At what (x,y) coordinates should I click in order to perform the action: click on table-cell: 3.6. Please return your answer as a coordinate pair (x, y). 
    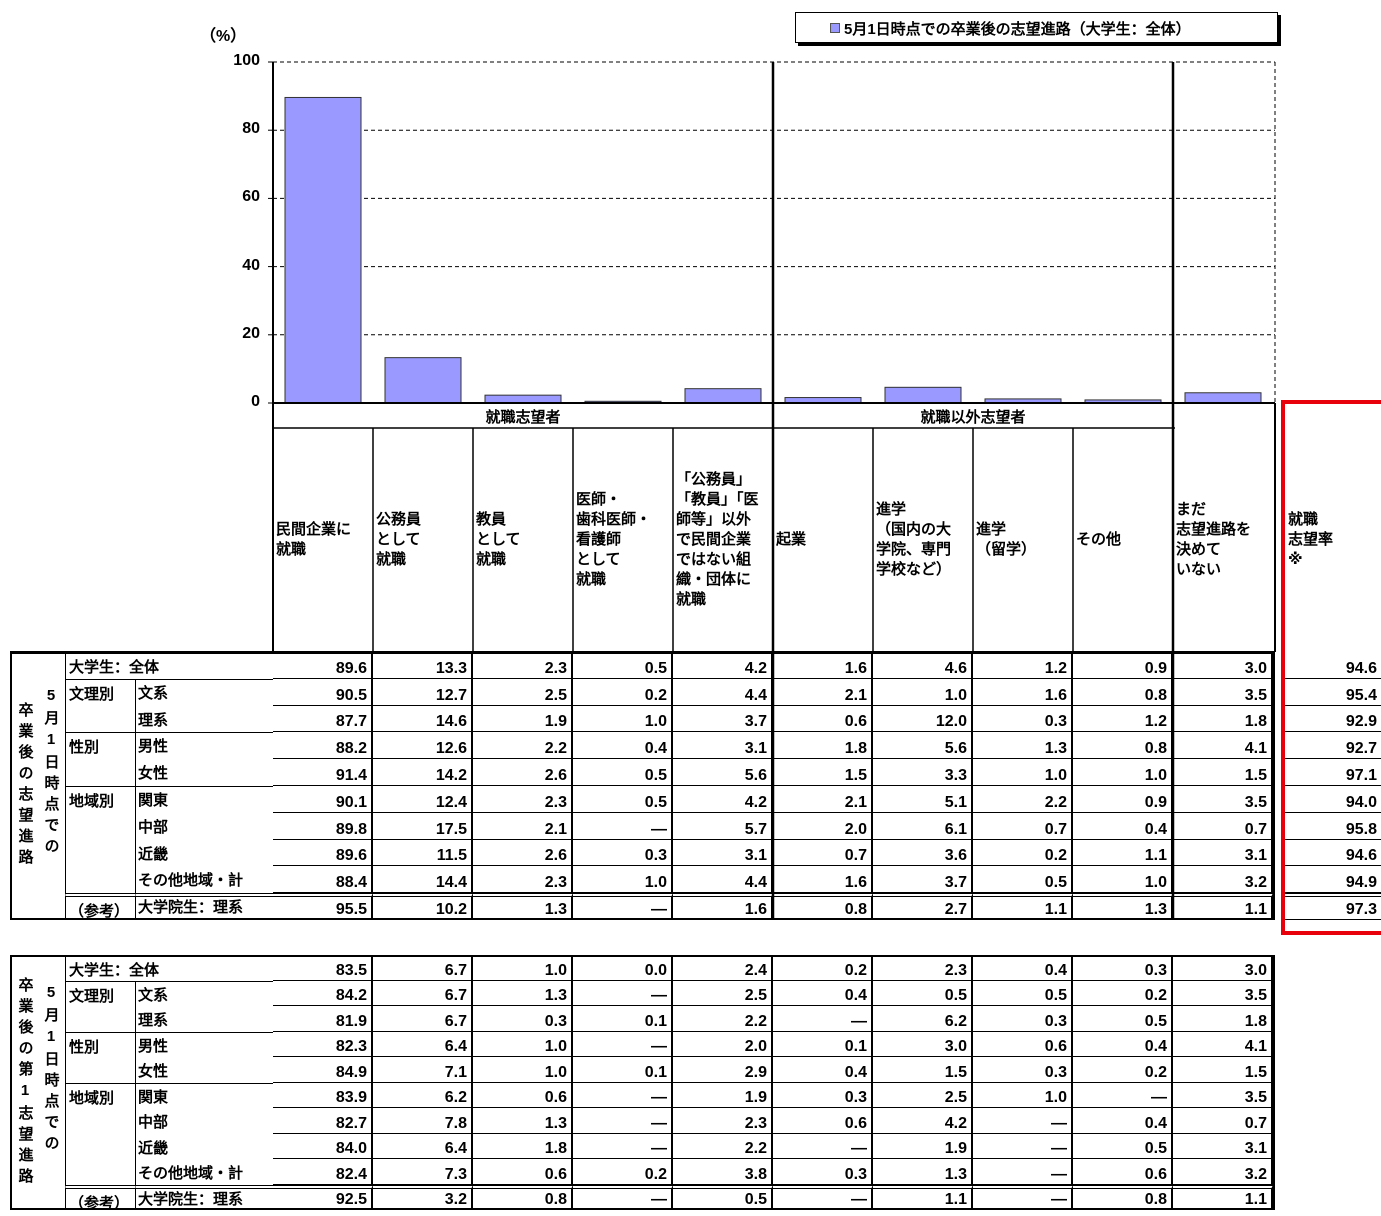
    Looking at the image, I should click on (923, 853).